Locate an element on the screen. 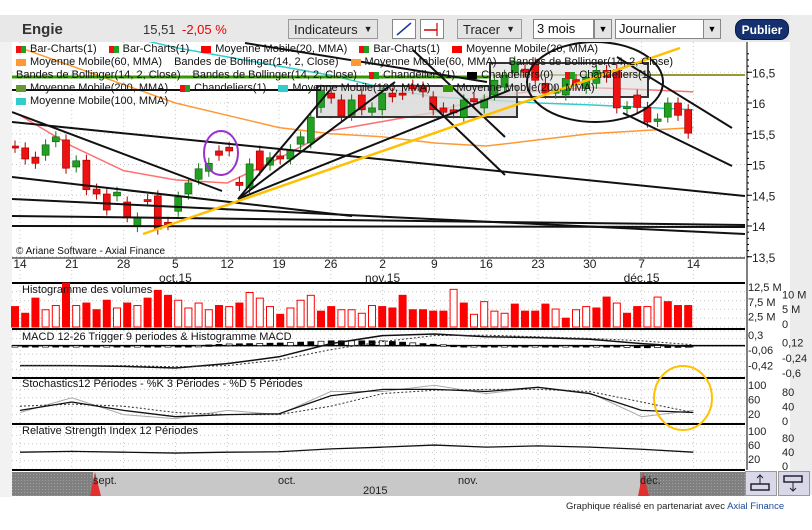  yellow-circle is located at coordinates (683, 398).